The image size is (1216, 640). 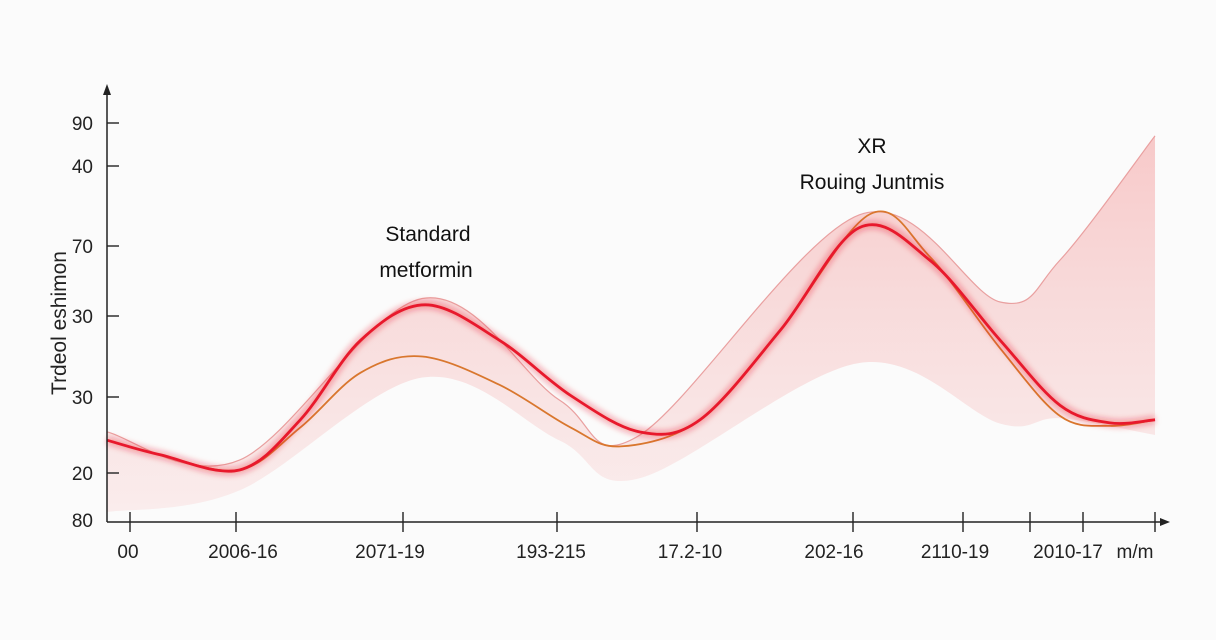 What do you see at coordinates (1135, 552) in the screenshot?
I see `x-unit-label: m/m` at bounding box center [1135, 552].